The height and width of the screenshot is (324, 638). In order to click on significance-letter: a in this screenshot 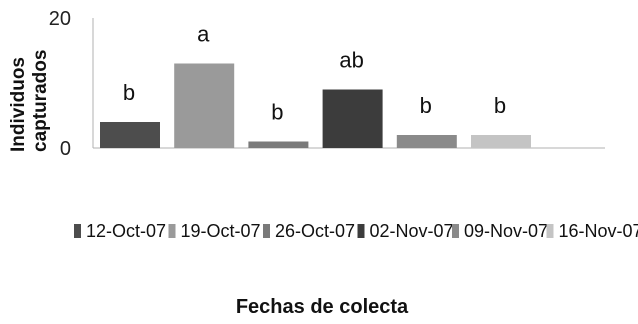, I will do `click(203, 34)`.